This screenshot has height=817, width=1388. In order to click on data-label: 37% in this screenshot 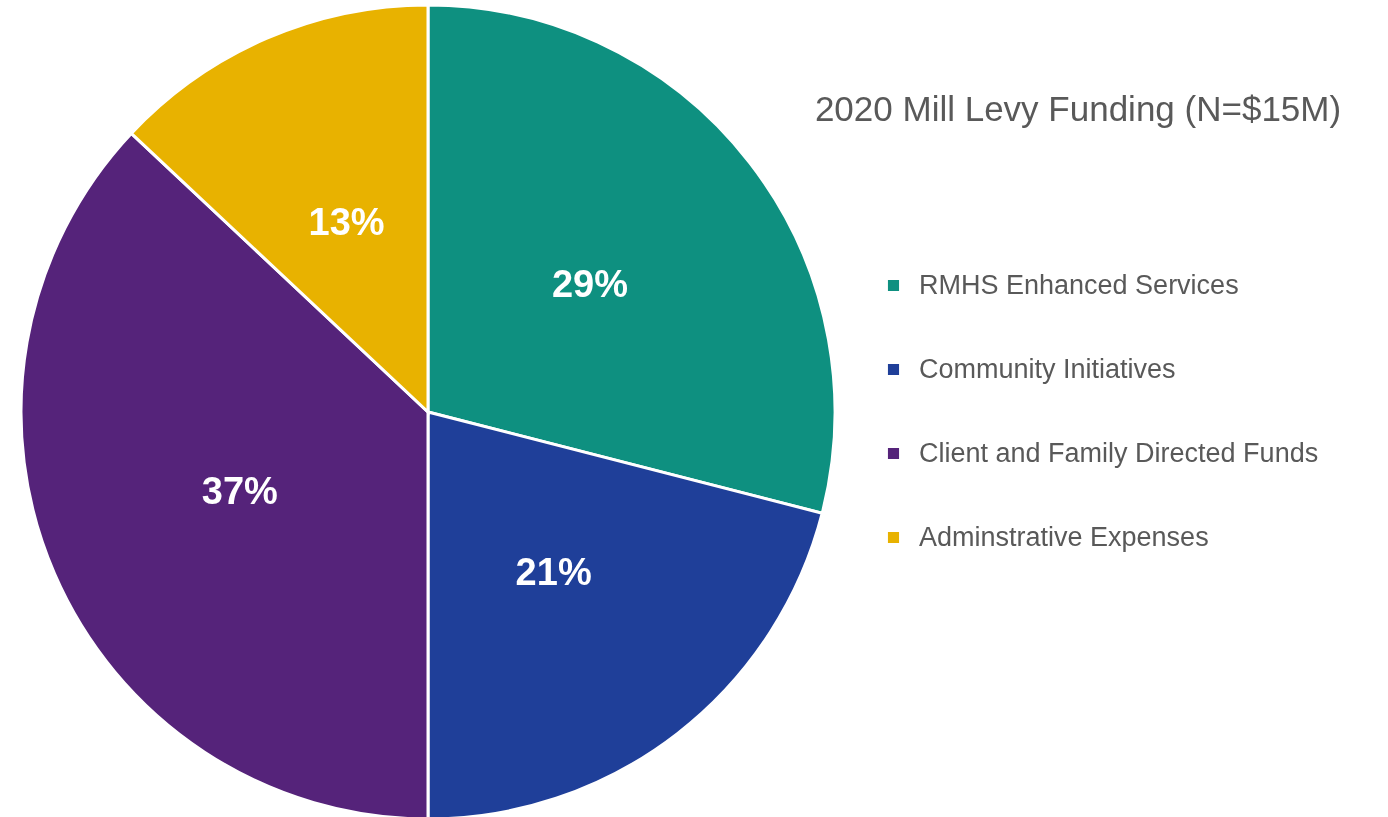, I will do `click(239, 491)`.